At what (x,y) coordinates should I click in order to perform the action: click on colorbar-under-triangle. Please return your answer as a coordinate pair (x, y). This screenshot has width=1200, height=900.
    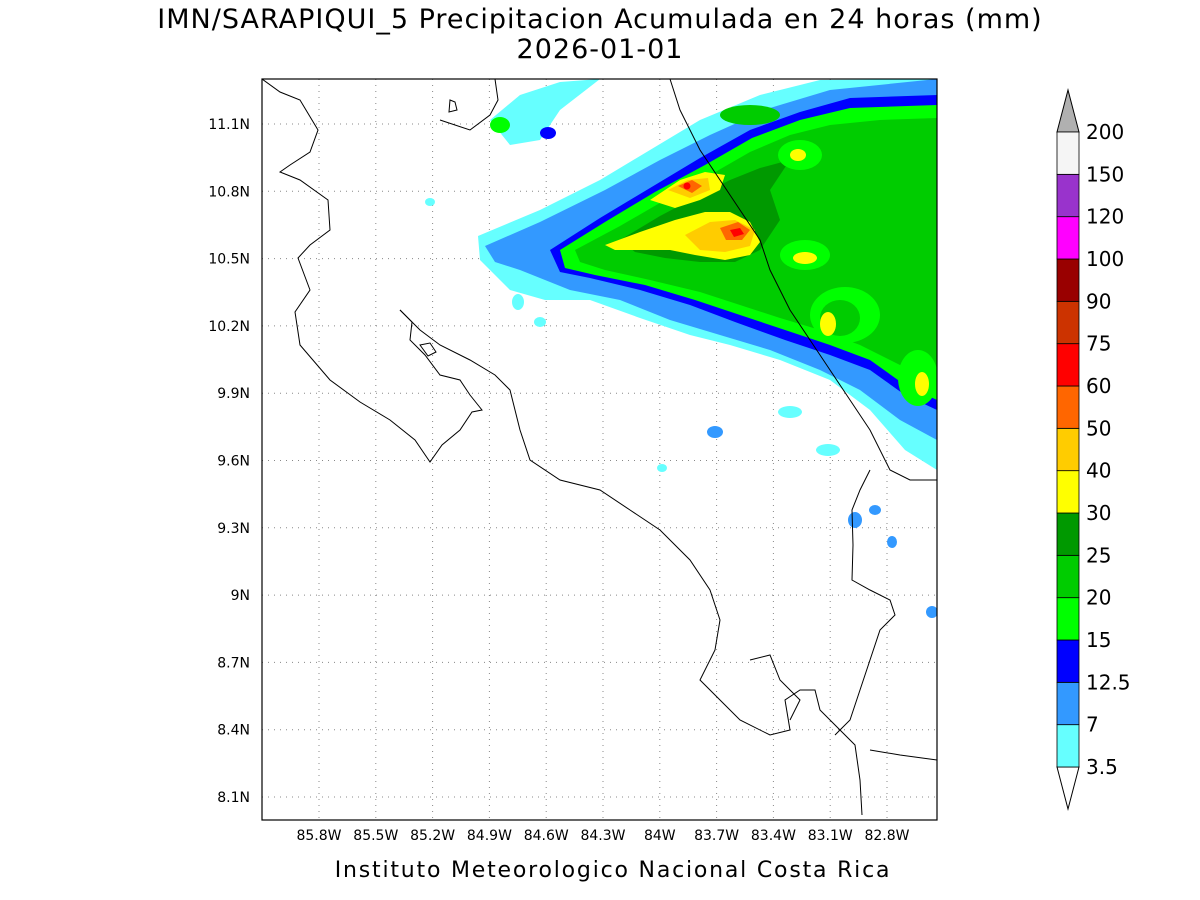
    Looking at the image, I should click on (1068, 788).